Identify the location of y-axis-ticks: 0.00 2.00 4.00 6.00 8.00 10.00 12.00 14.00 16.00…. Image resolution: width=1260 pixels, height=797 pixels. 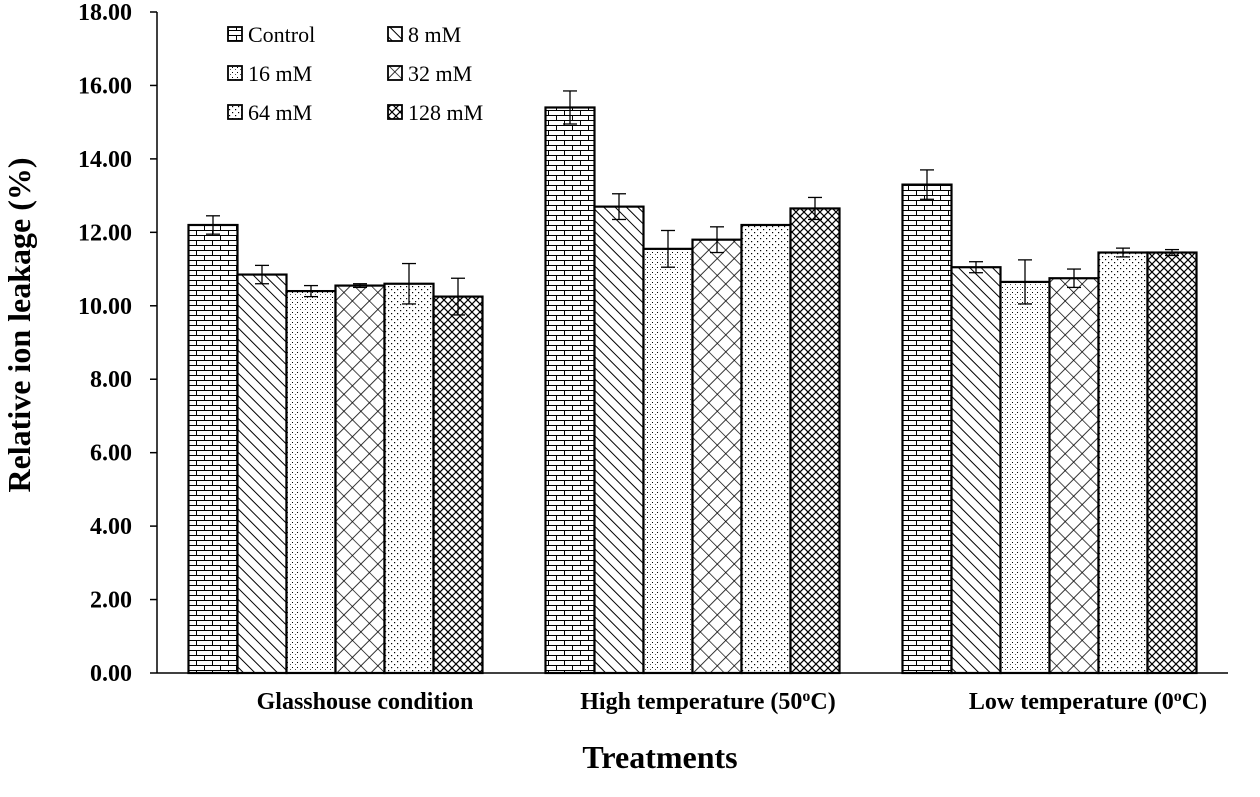
(117, 343).